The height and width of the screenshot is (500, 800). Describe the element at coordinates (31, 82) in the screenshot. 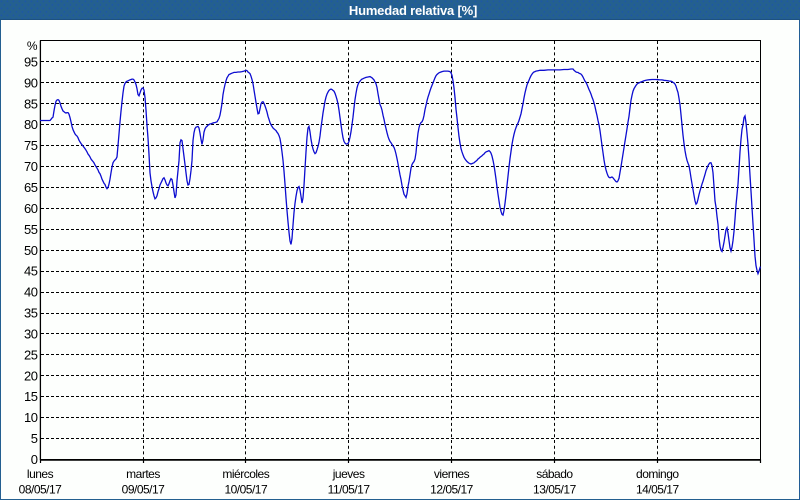

I see `svg-text: 90` at that location.